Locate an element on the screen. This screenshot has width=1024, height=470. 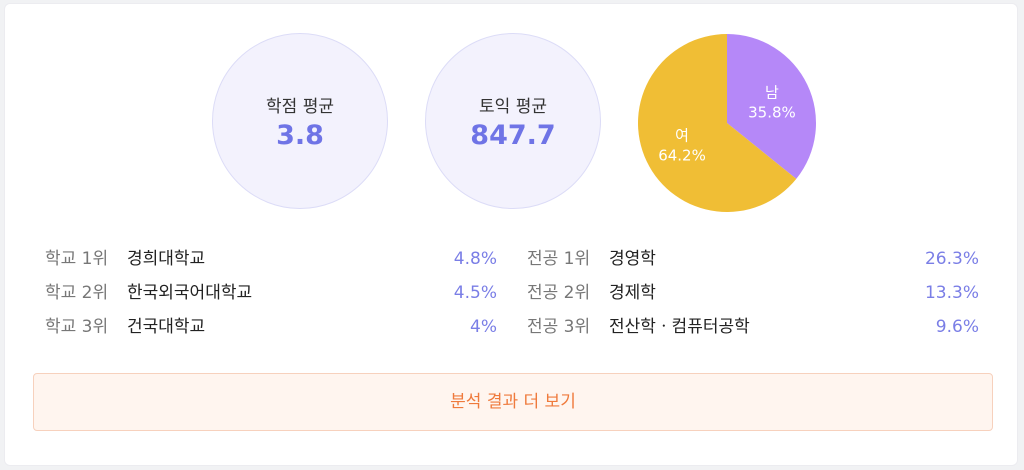
view-more-analysis-button: 분석 결과 더 보기 is located at coordinates (513, 402).